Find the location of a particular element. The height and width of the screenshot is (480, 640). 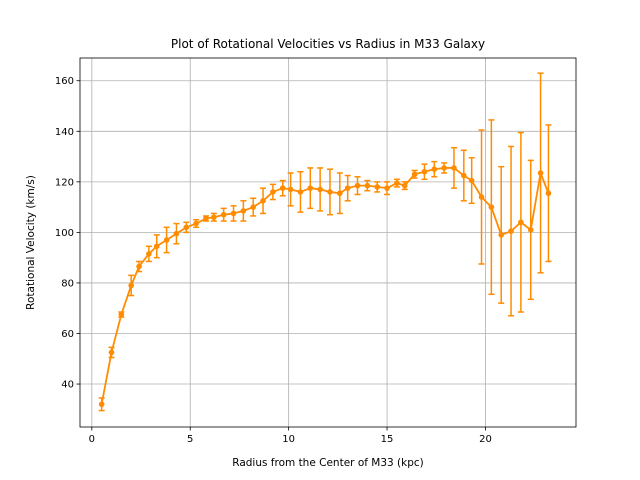

x-tick-label: 15 is located at coordinates (387, 439).